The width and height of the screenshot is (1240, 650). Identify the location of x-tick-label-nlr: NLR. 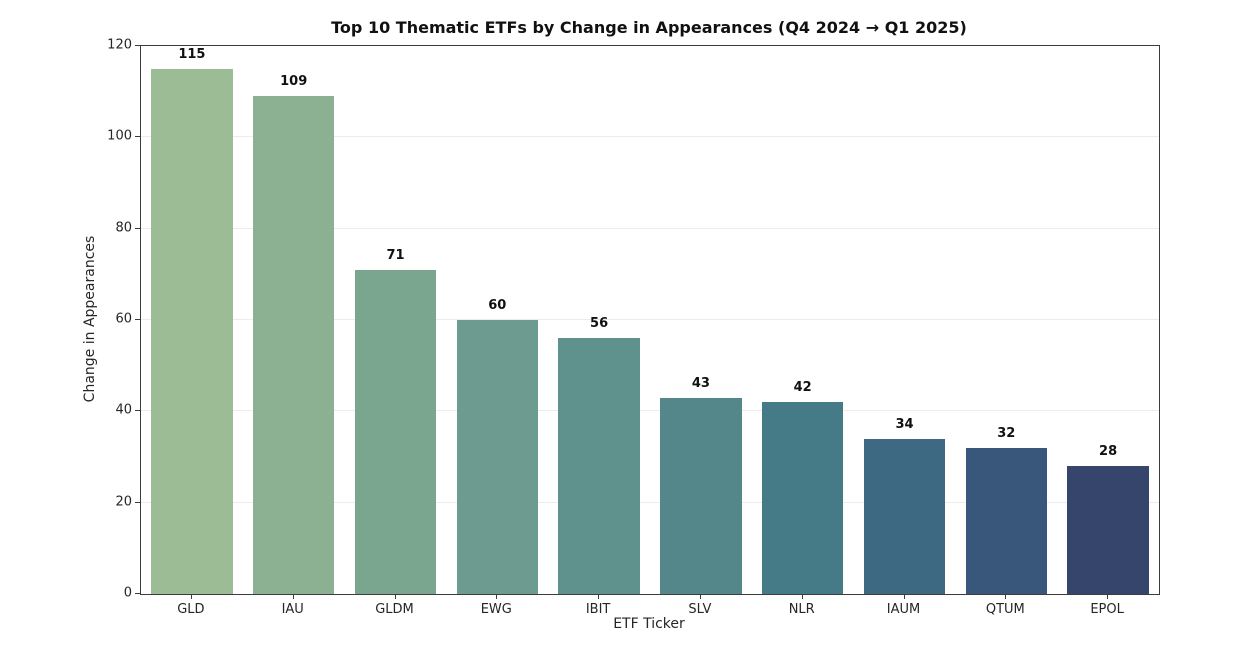
(801, 609).